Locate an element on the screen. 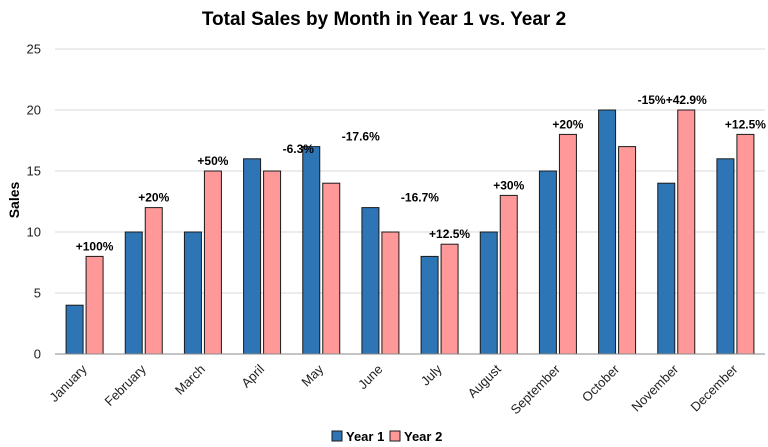 The height and width of the screenshot is (447, 768). legend: Year 1 Year 2 is located at coordinates (386, 436).